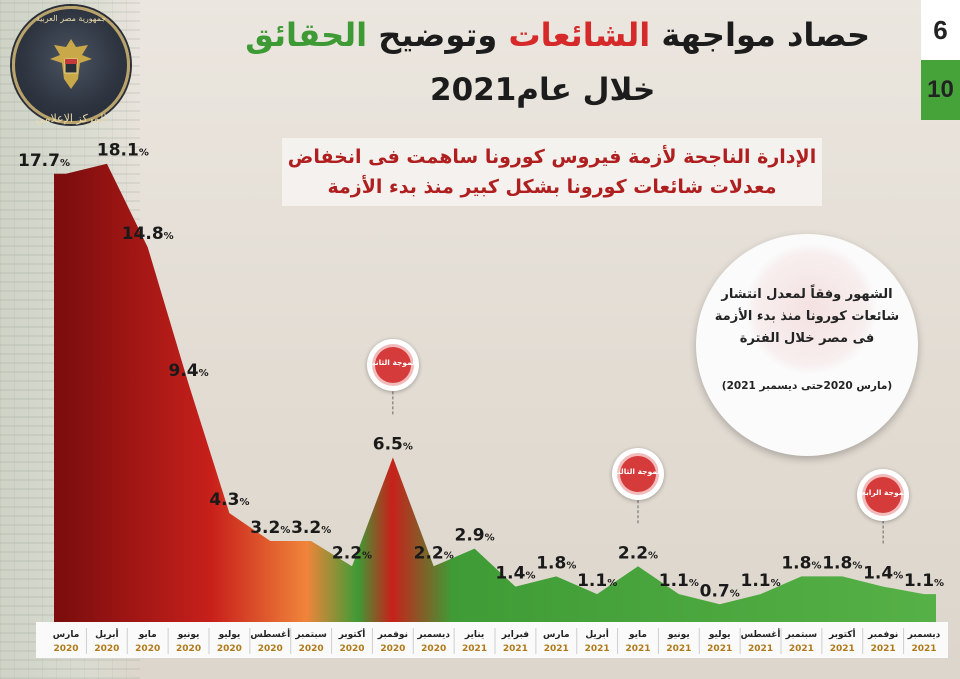 The width and height of the screenshot is (960, 679). Describe the element at coordinates (71, 64) in the screenshot. I see `eagle-icon` at that location.